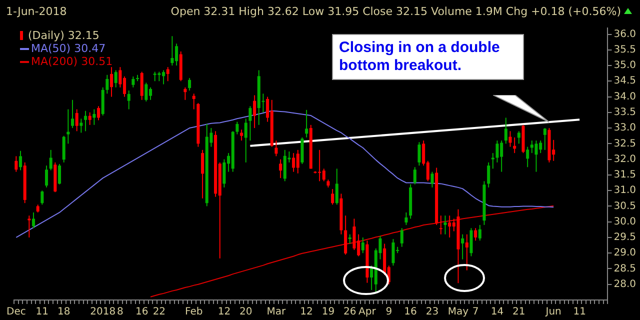 The image size is (640, 320). I want to click on y-tick-label: 32.0, so click(625, 159).